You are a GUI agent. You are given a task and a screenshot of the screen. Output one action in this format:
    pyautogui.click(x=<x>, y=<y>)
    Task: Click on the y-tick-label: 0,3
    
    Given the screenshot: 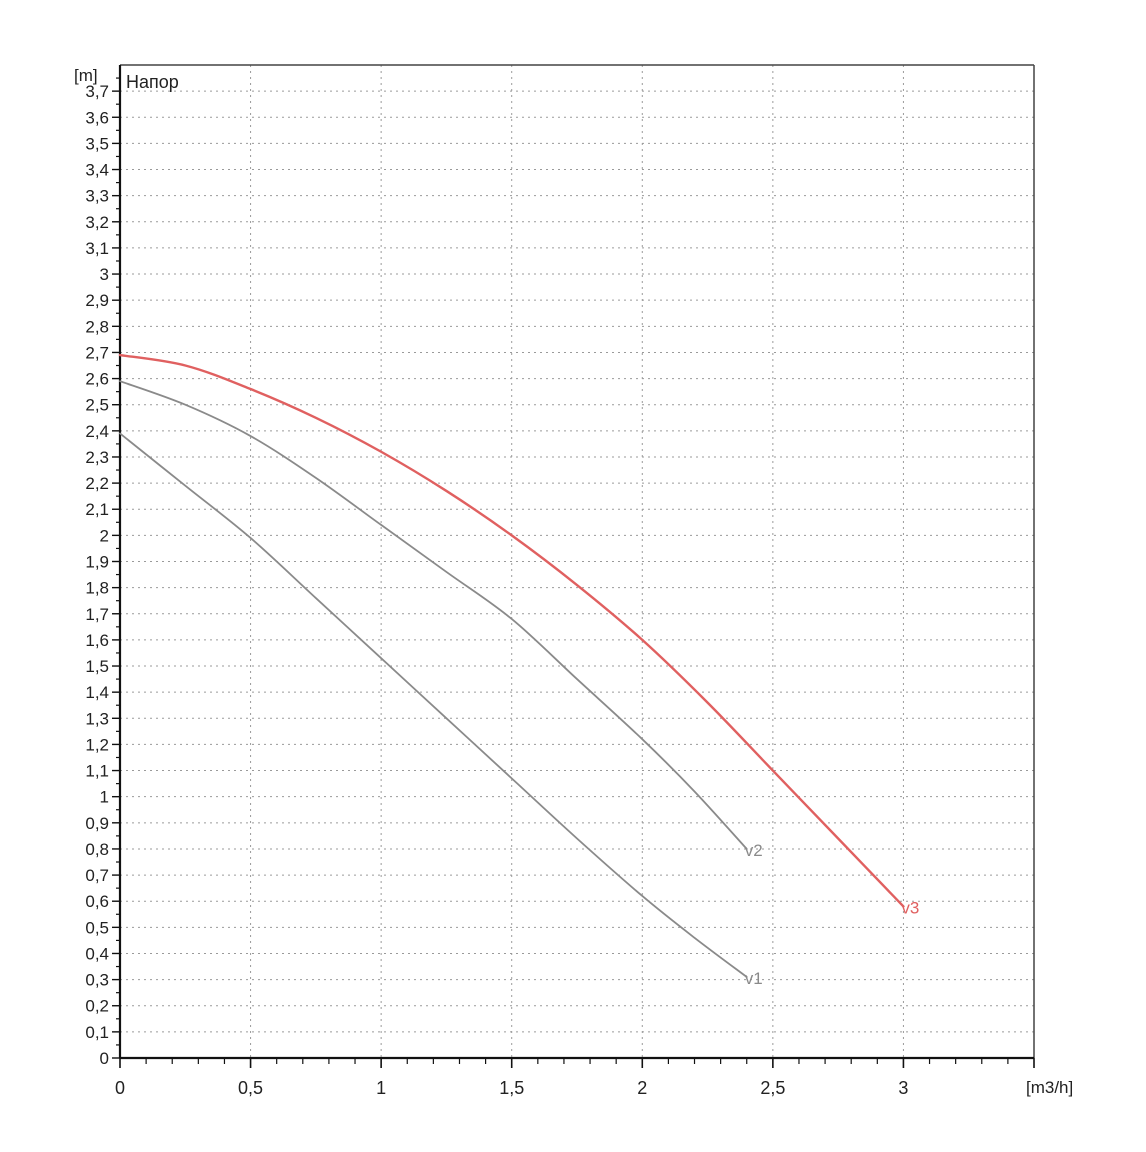 What is the action you would take?
    pyautogui.click(x=97, y=980)
    